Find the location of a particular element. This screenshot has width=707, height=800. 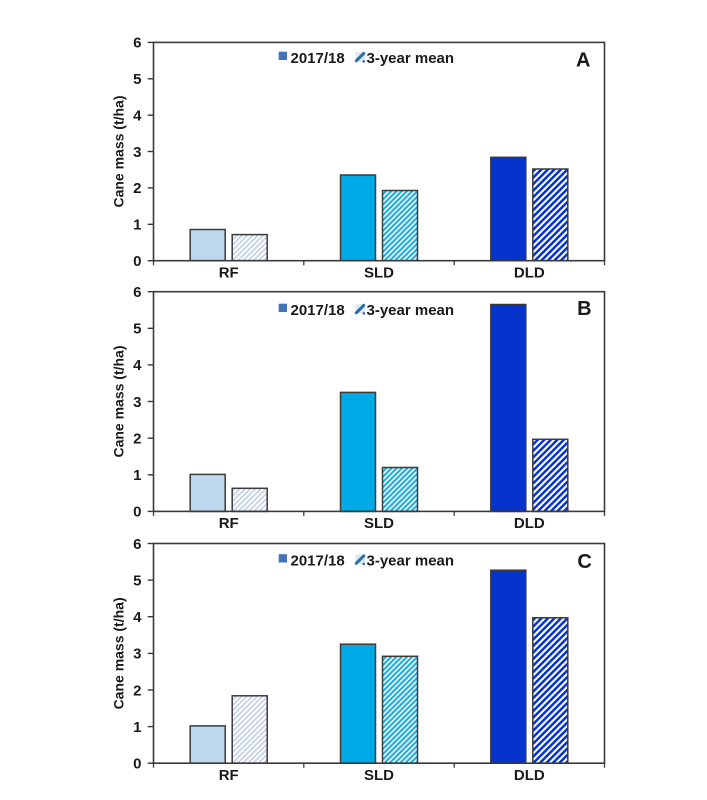

svg-text: C is located at coordinates (584, 562).